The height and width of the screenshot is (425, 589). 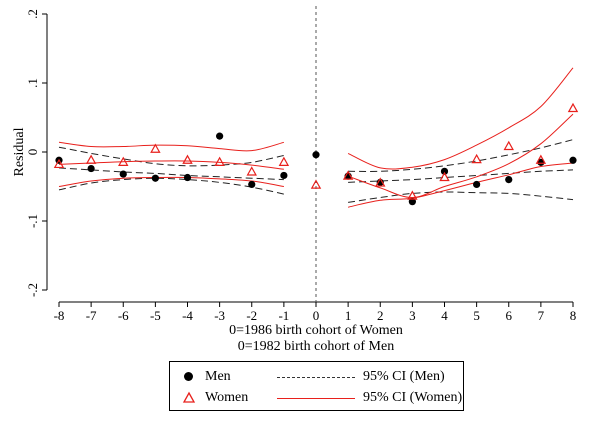 I want to click on x-tick-label: 4, so click(x=444, y=315).